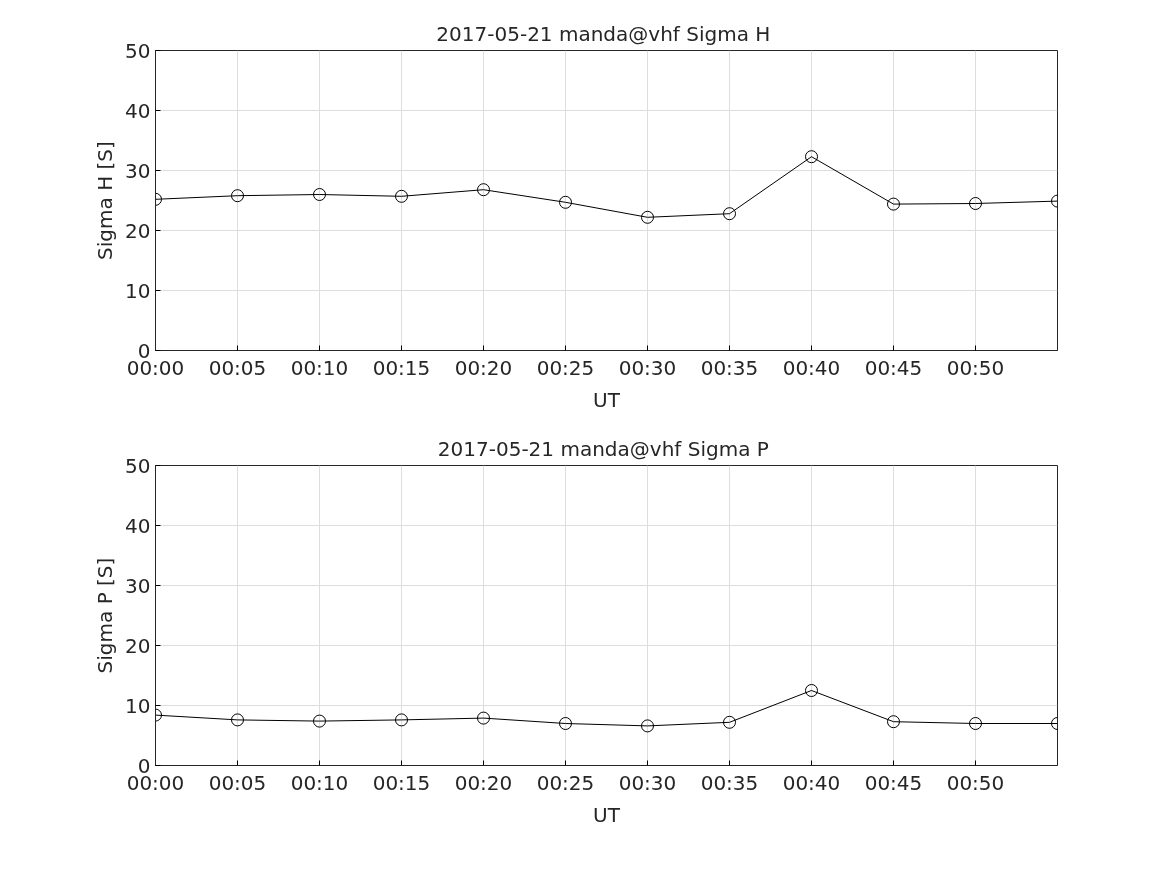 The height and width of the screenshot is (875, 1167). What do you see at coordinates (603, 448) in the screenshot?
I see `chart-title: 2017-05-21 manda@vhf Sigma P` at bounding box center [603, 448].